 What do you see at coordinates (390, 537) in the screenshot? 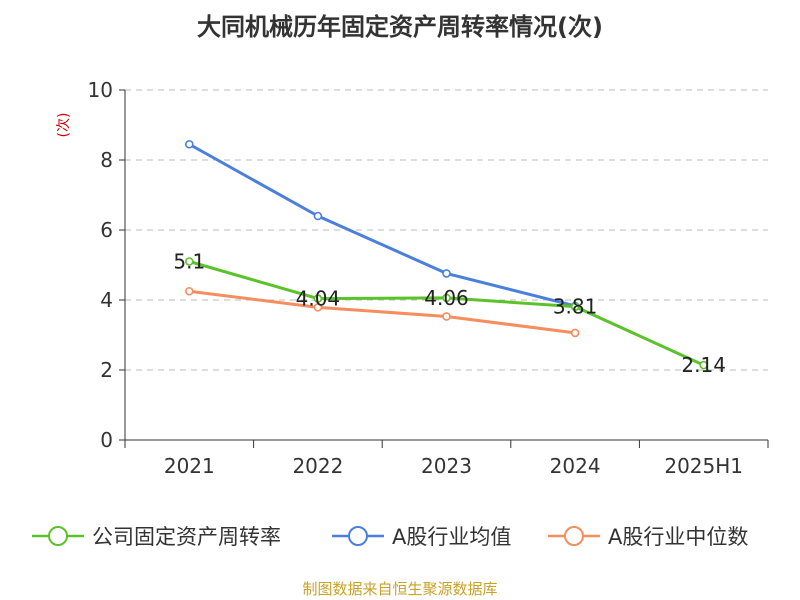
I see `legend: 公司固定资产周转率 A股行业均值 A股行业中位数` at bounding box center [390, 537].